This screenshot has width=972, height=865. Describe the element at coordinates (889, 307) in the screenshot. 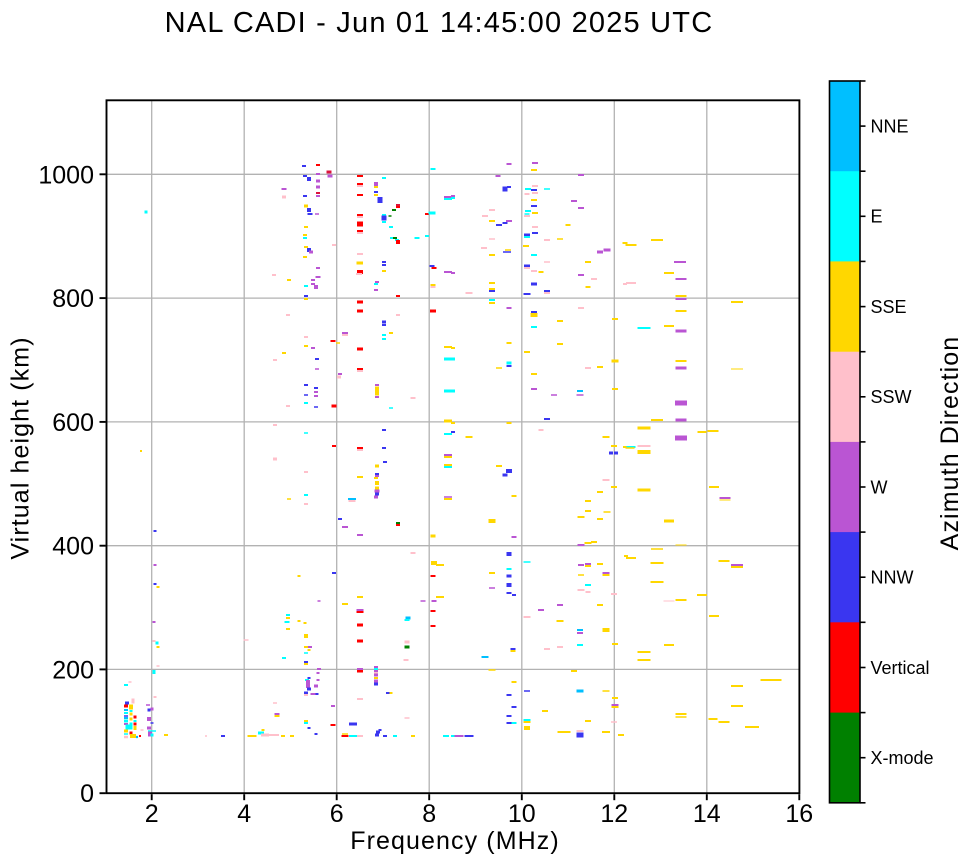

I see `svg-text: SSE` at that location.